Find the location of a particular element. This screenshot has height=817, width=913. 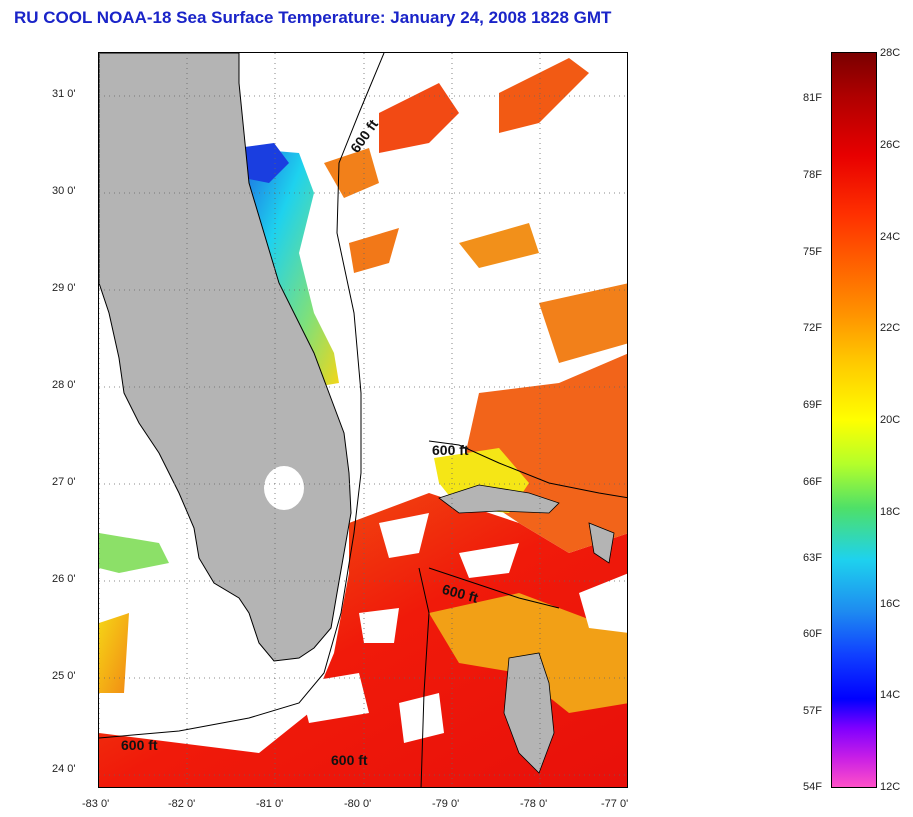

colorbar-c-18: 18C is located at coordinates (890, 512).